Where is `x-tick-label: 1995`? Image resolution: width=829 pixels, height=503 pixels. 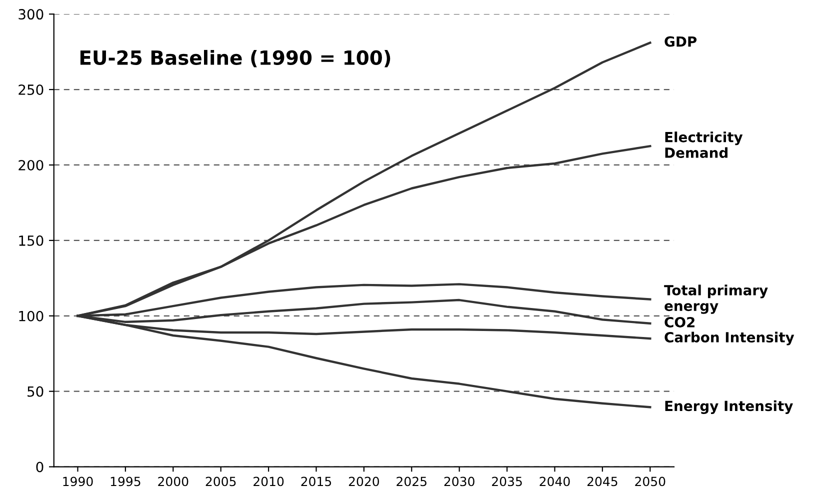 x-tick-label: 1995 is located at coordinates (125, 481).